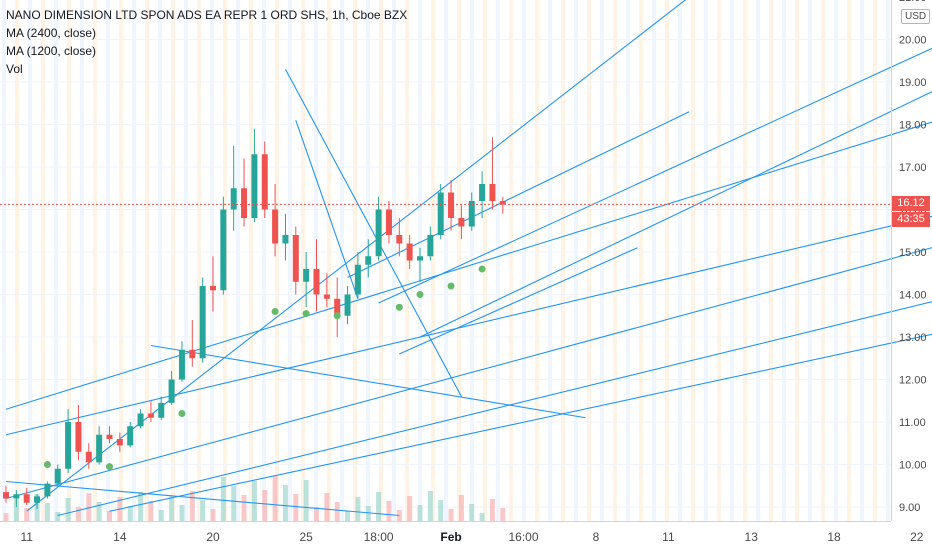 This screenshot has height=550, width=932. I want to click on price-tick-label: 19.00, so click(913, 83).